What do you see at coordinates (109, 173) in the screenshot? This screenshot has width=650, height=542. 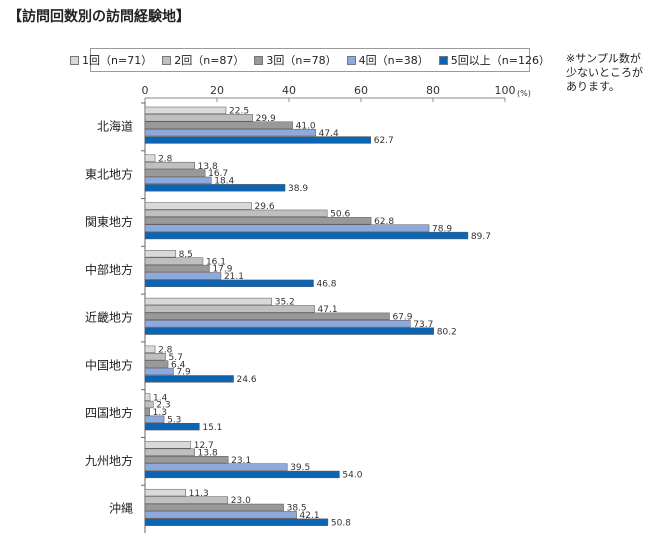 I see `category-label: 東北地方` at bounding box center [109, 173].